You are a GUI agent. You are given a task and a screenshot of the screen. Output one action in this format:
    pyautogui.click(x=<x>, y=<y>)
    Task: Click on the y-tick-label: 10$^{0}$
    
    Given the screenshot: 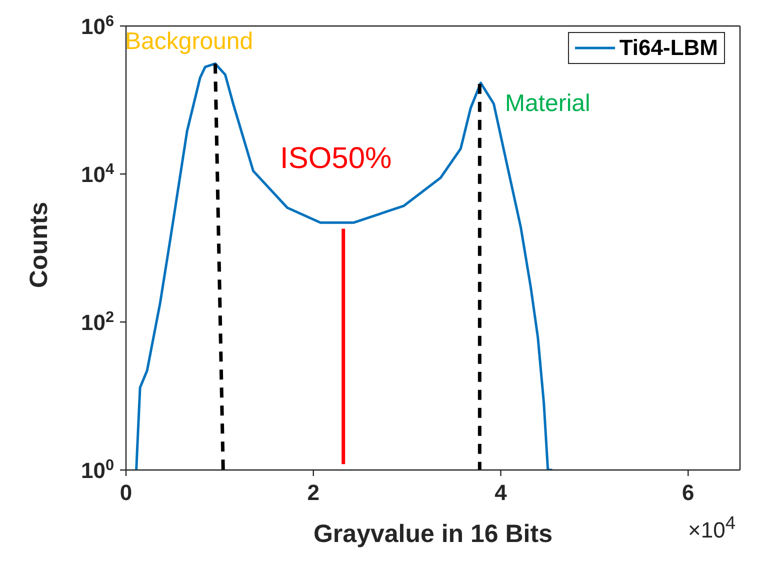 What is the action you would take?
    pyautogui.click(x=97, y=469)
    